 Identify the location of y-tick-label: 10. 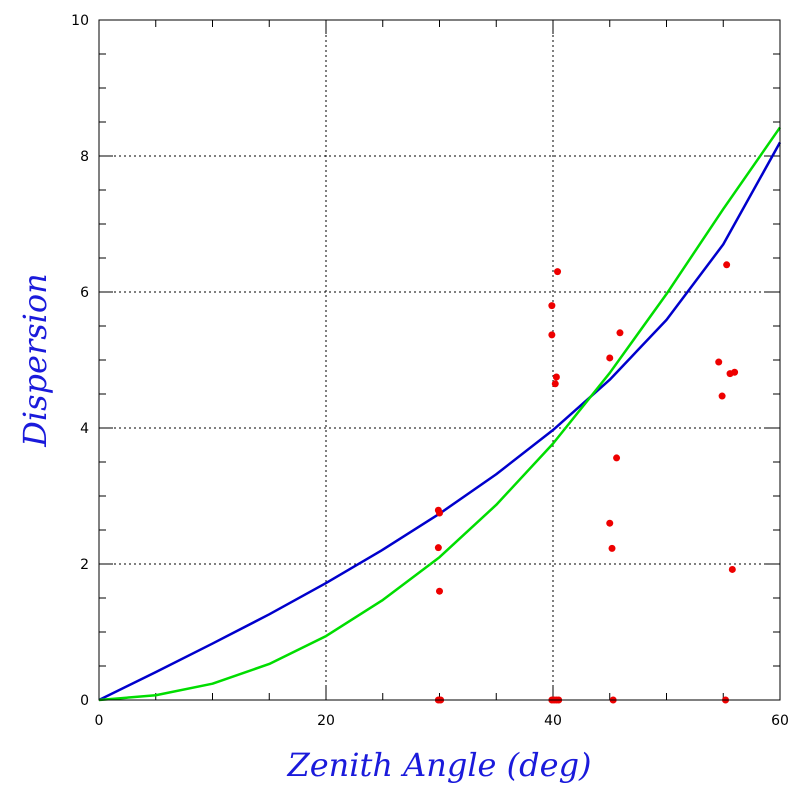
(80, 21).